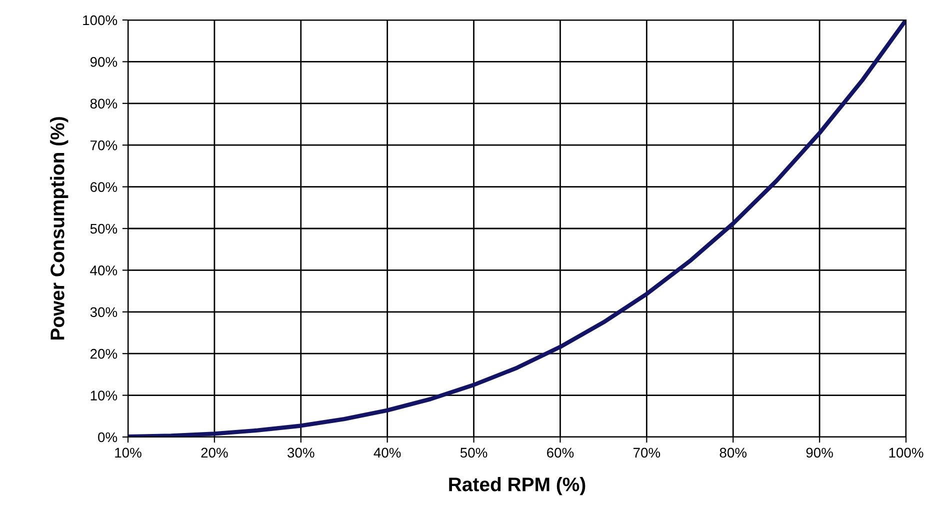 The height and width of the screenshot is (530, 937). Describe the element at coordinates (104, 145) in the screenshot. I see `y-tick-label: 70%` at that location.